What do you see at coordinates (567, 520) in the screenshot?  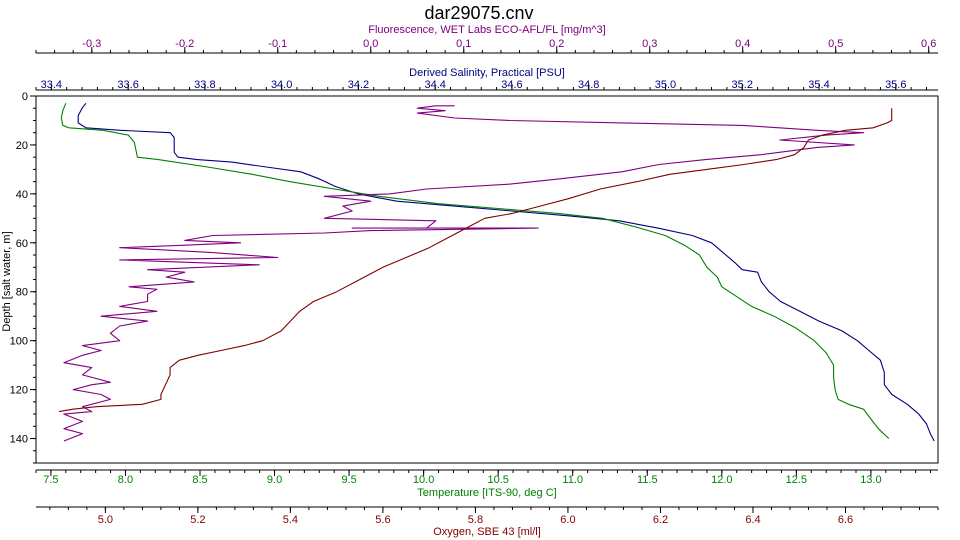 I see `x-tick-label-oxygen: 6.0` at bounding box center [567, 520].